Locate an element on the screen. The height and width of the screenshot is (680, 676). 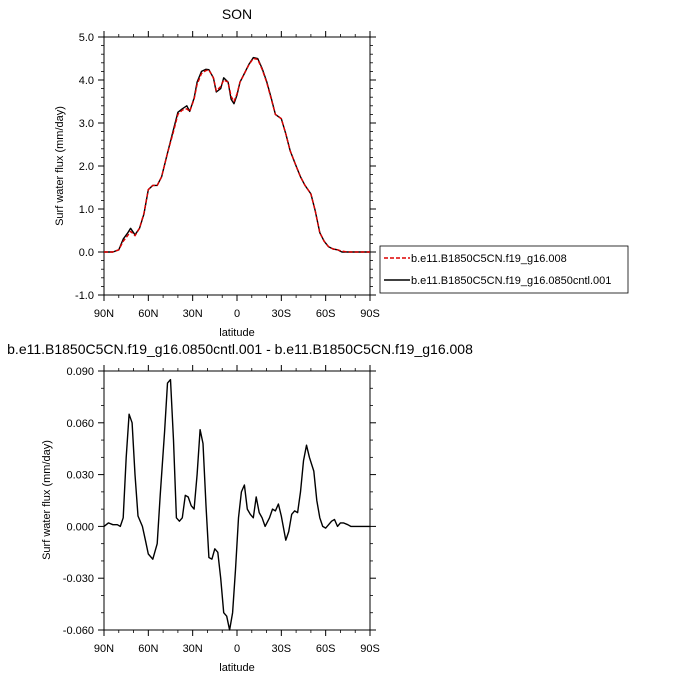
legend-label-series-1: b.e11.B1850C5CN.f19_g16.008 is located at coordinates (489, 259).